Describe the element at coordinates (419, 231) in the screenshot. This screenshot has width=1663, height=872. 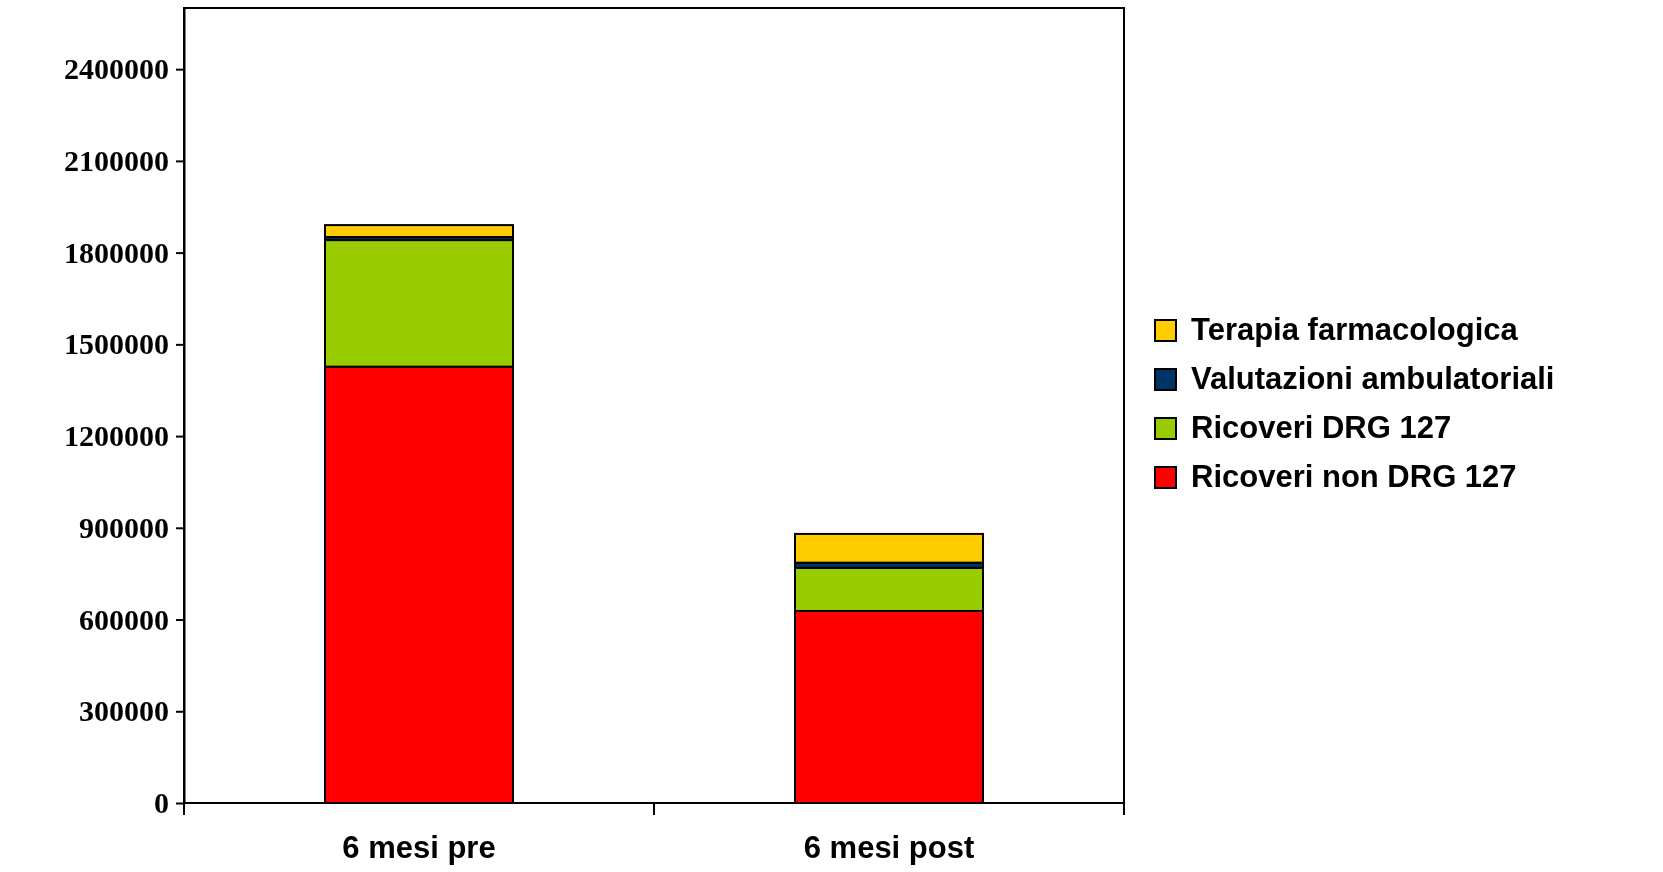
I see `bar` at that location.